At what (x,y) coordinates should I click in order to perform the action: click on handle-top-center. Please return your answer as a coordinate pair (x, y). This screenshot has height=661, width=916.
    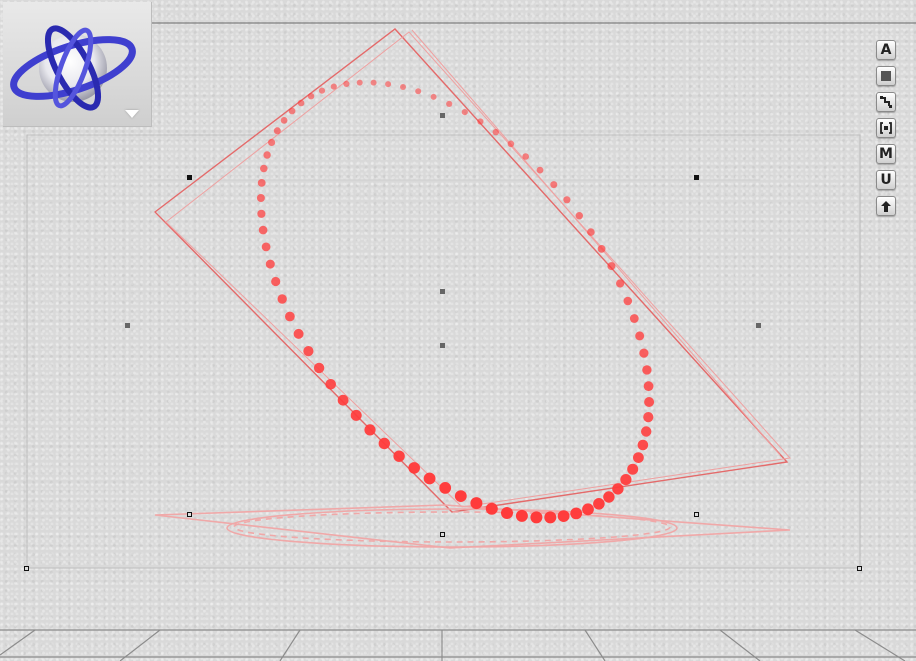
    Looking at the image, I should click on (442, 115).